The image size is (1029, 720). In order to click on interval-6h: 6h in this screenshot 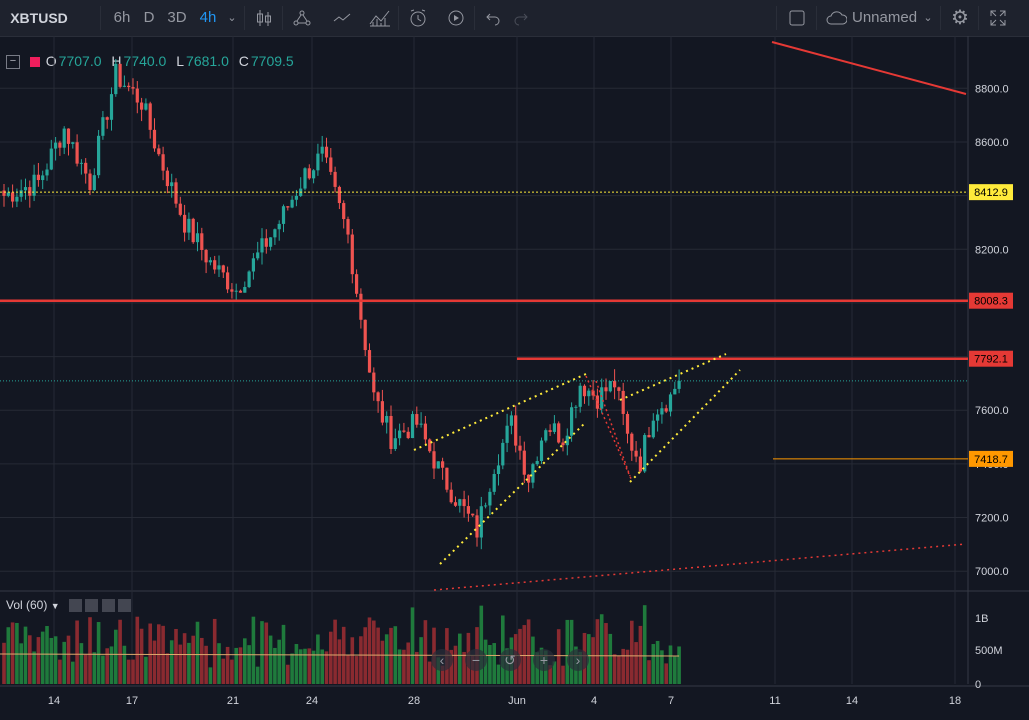, I will do `click(122, 17)`.